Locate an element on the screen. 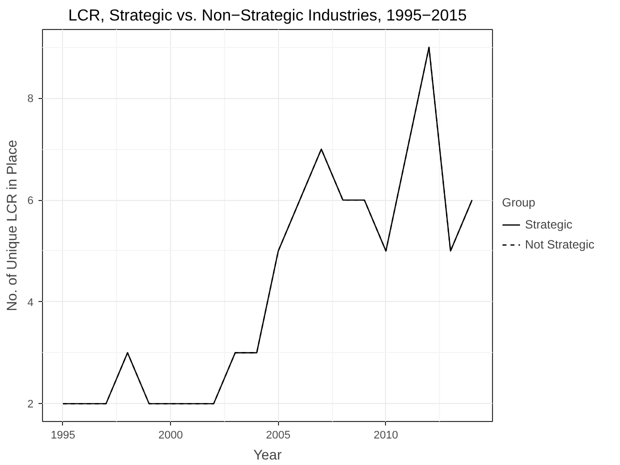 The width and height of the screenshot is (620, 465). x-tick-label: 2005 is located at coordinates (278, 436).